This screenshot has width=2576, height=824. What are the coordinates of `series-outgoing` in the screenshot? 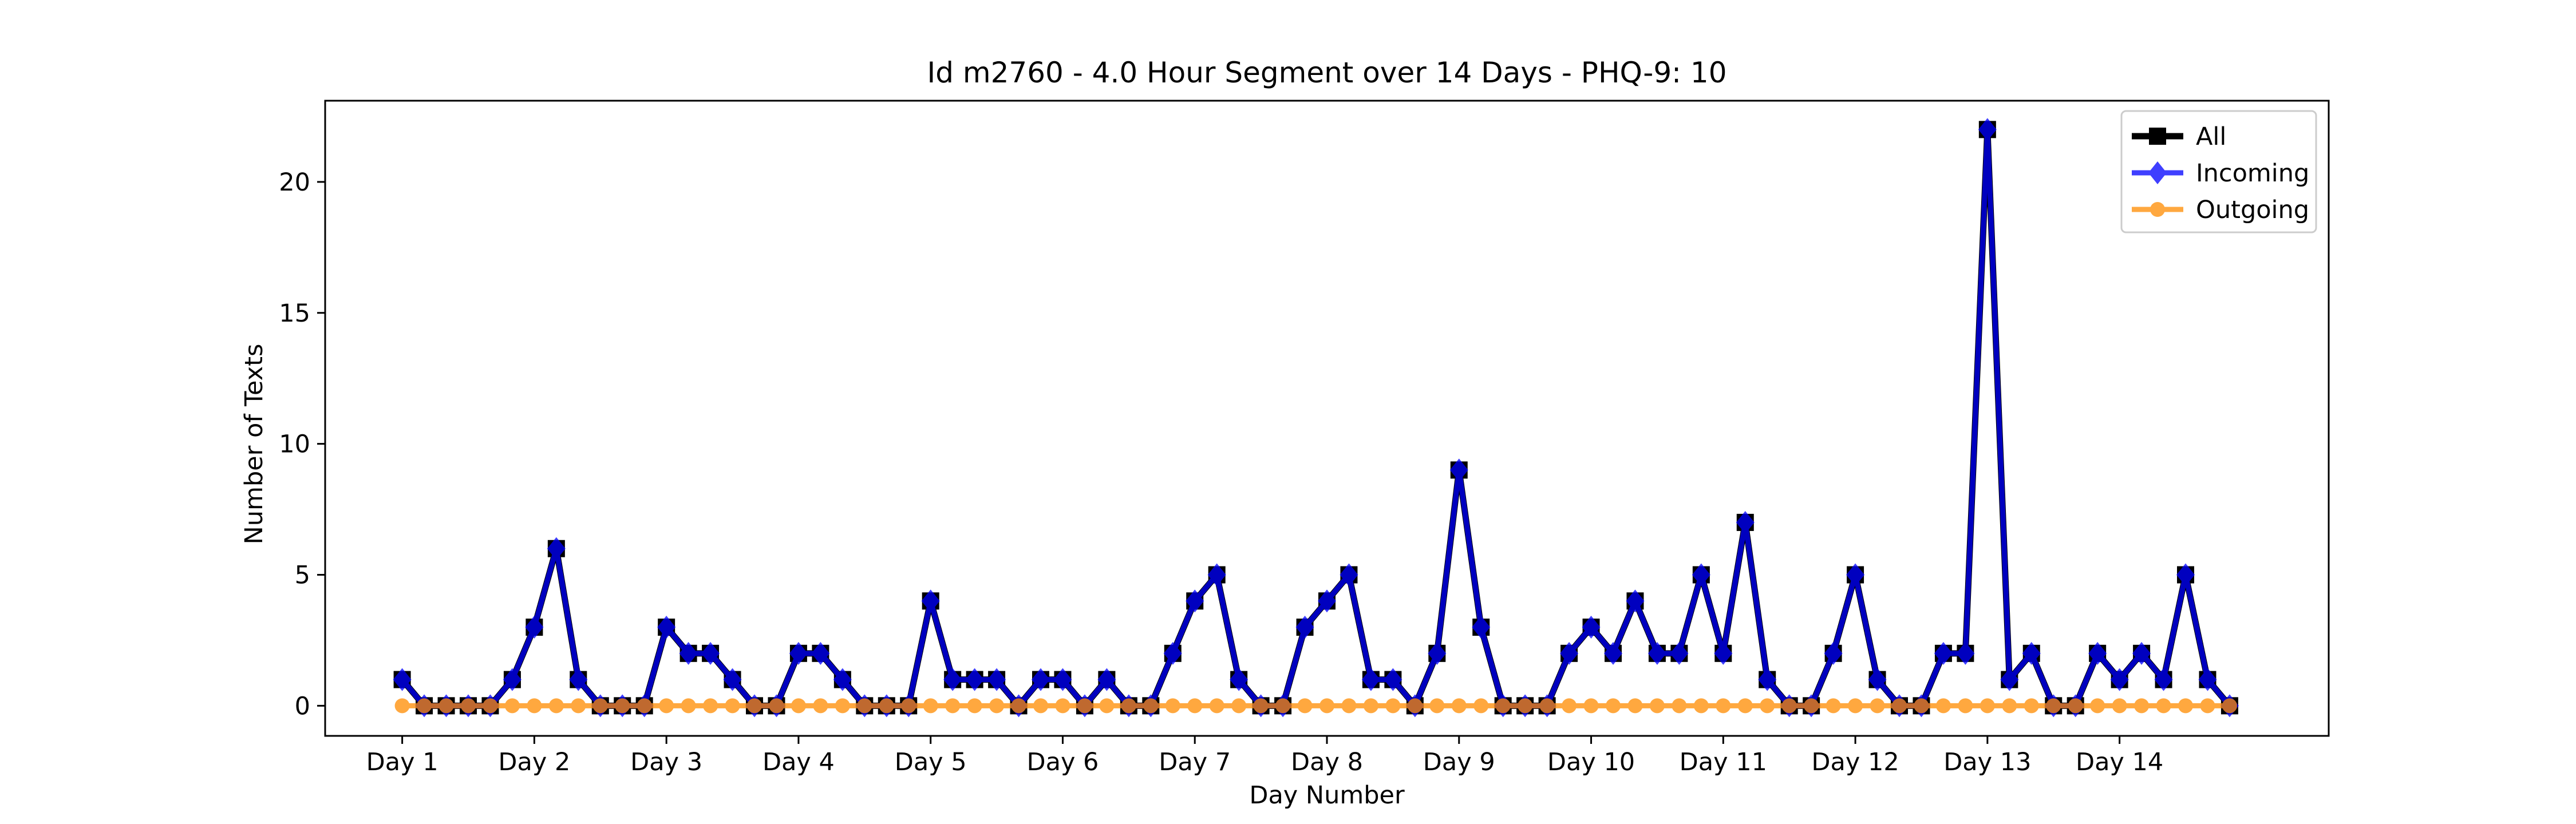 It's located at (1315, 706).